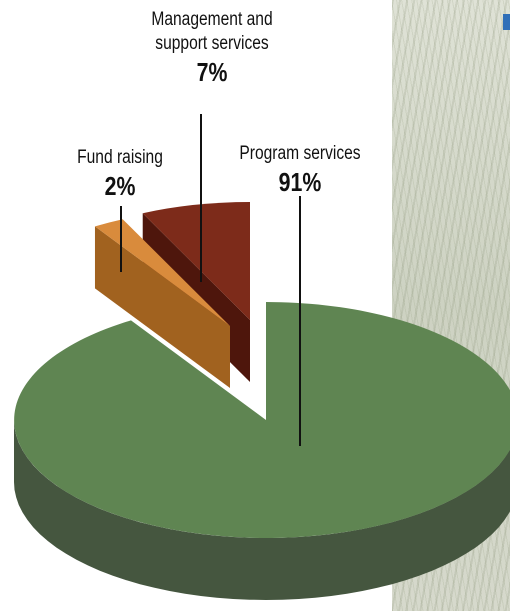  I want to click on label-program-services-name: Program services, so click(300, 153).